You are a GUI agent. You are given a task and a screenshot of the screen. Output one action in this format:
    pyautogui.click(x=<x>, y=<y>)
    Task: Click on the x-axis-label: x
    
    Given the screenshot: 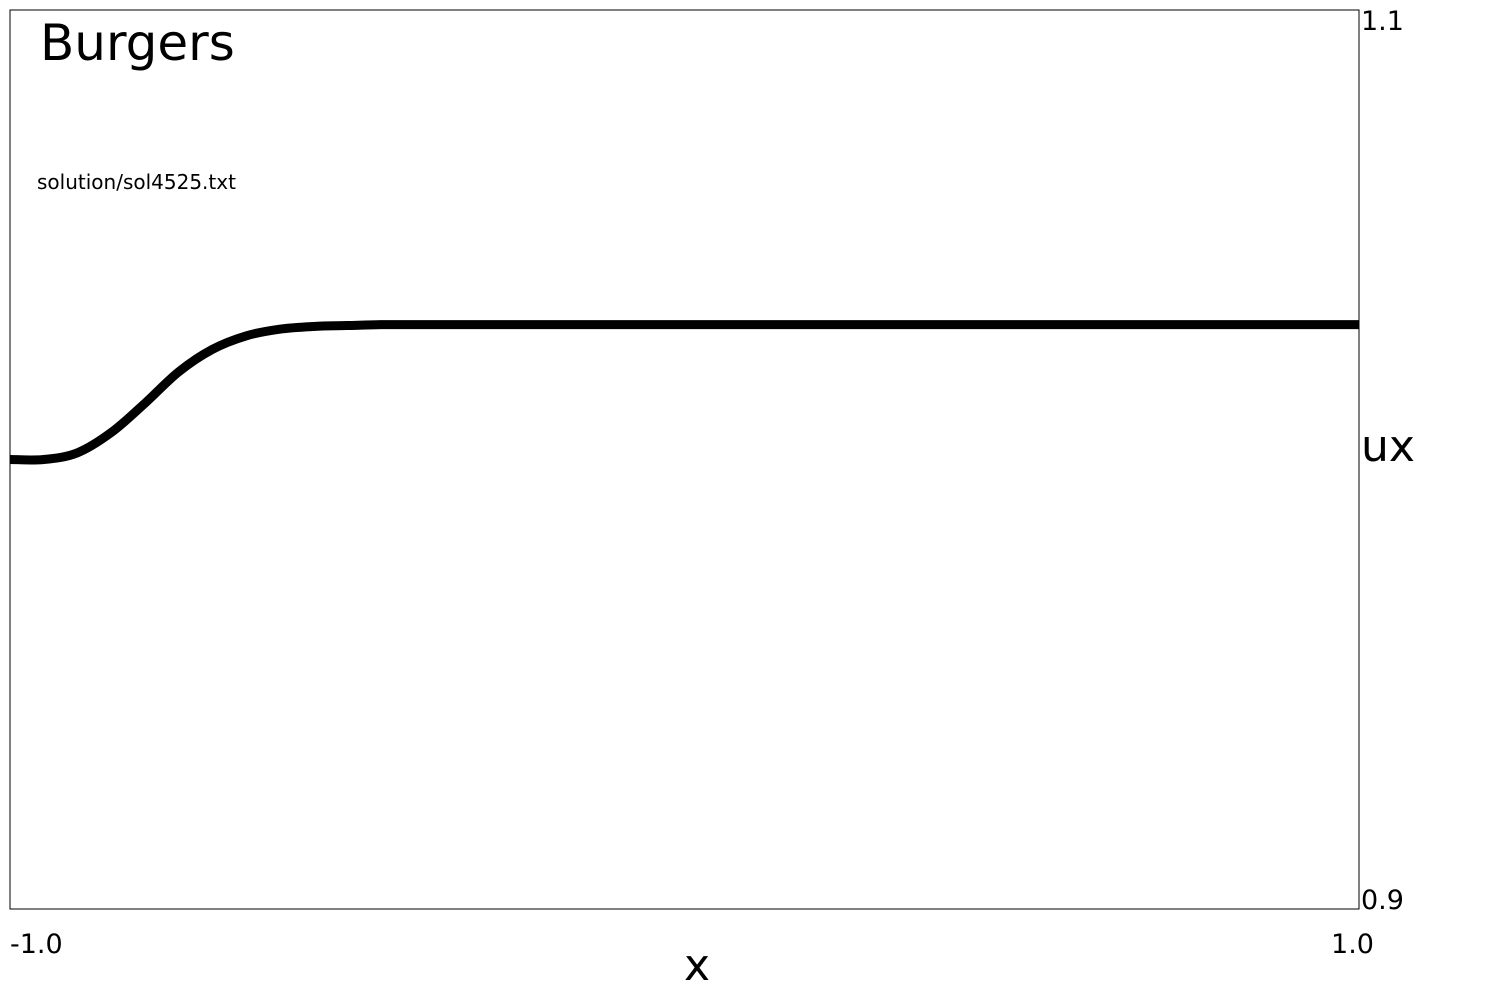 What is the action you would take?
    pyautogui.click(x=697, y=965)
    